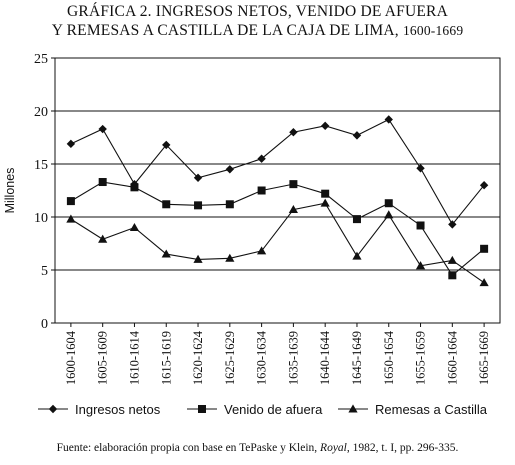 This screenshot has height=465, width=515. What do you see at coordinates (41, 165) in the screenshot?
I see `y-tick-label-15: 15` at bounding box center [41, 165].